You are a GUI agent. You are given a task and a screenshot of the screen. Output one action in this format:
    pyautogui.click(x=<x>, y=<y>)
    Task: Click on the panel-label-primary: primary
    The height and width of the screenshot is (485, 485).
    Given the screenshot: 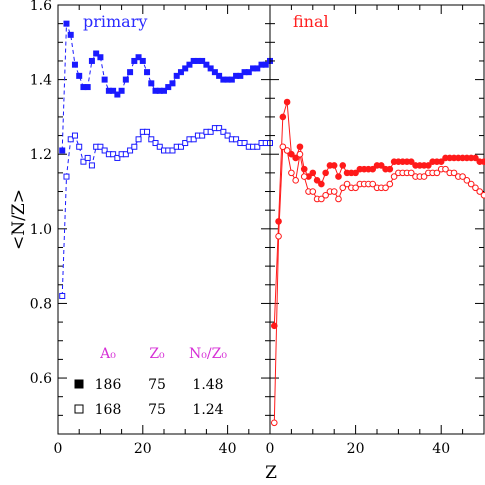 What is the action you would take?
    pyautogui.click(x=115, y=21)
    